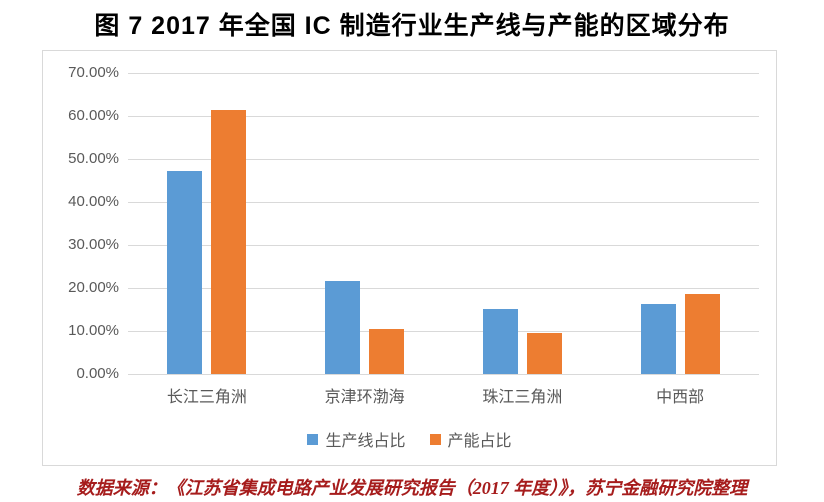 The width and height of the screenshot is (824, 502). Describe the element at coordinates (93, 244) in the screenshot. I see `y-tick-label: 30.00%` at that location.